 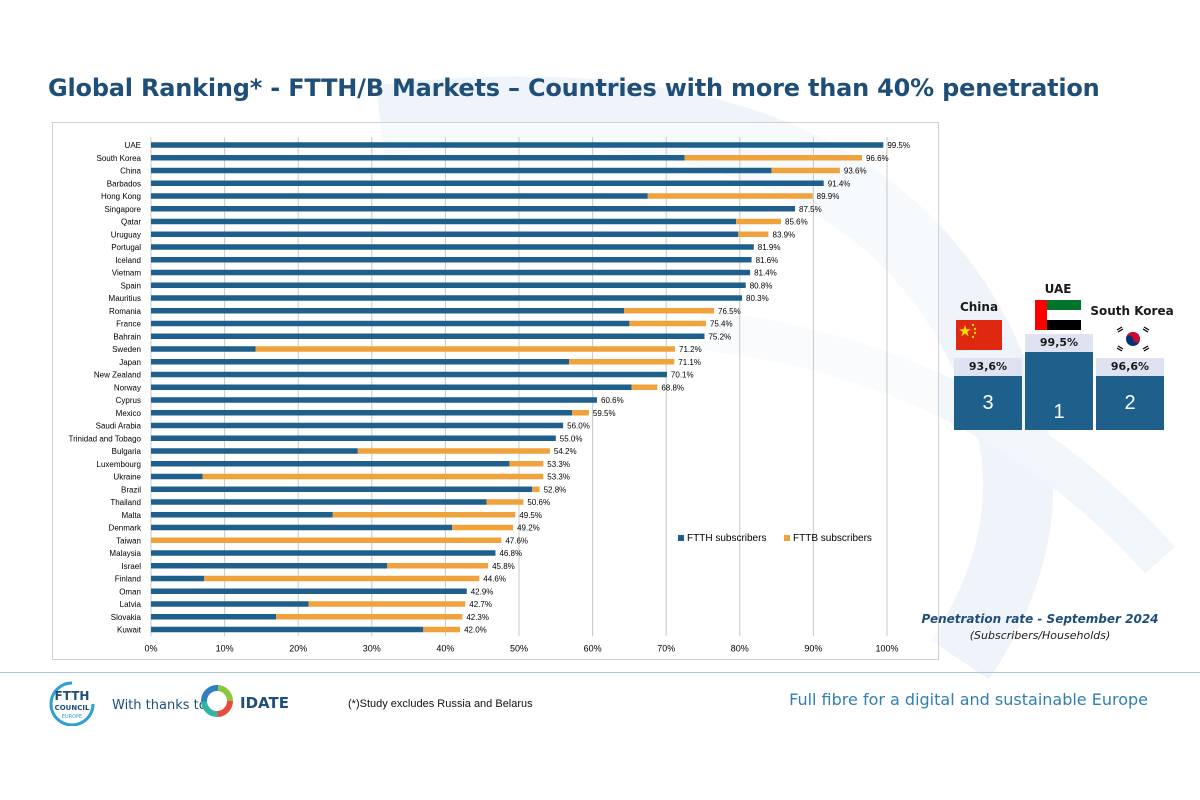 I want to click on category-label: Oman, so click(x=130, y=591).